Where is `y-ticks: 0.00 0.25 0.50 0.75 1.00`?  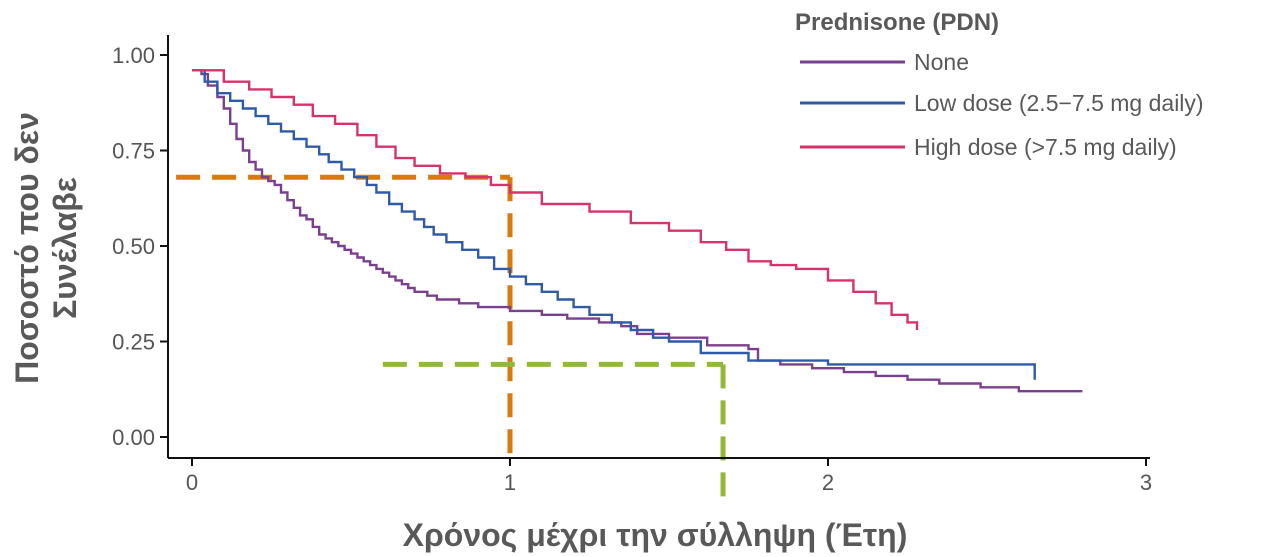 y-ticks: 0.00 0.25 0.50 0.75 1.00 is located at coordinates (140, 246).